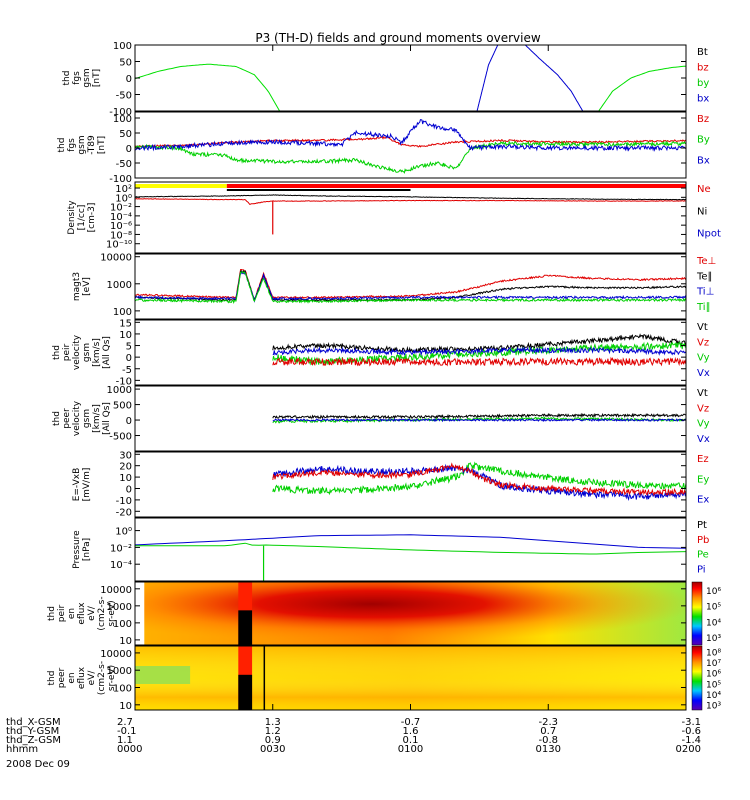 This screenshot has height=800, width=750. What do you see at coordinates (129, 79) in the screenshot?
I see `ytick-label-fgs-2: 0` at bounding box center [129, 79].